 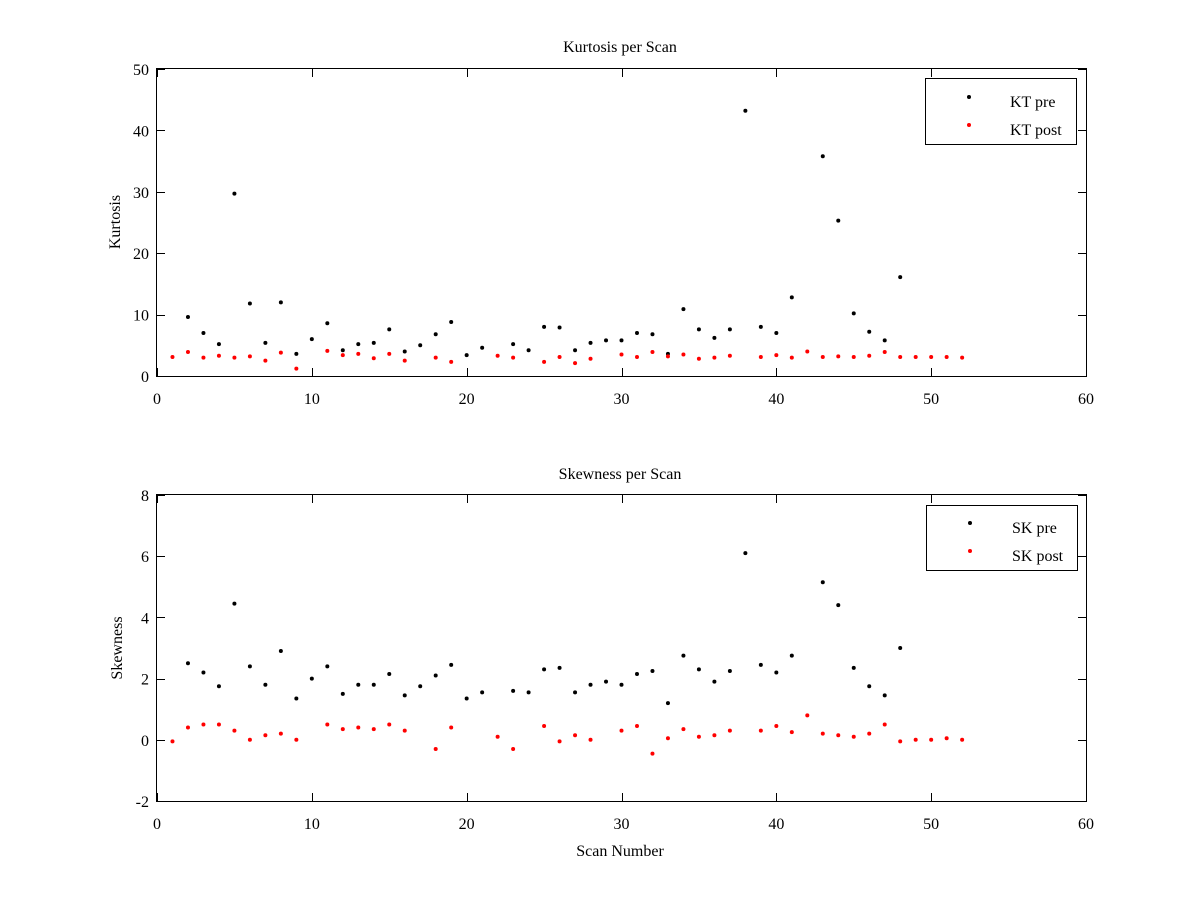 I want to click on skewness-legend-box, so click(x=1002, y=538).